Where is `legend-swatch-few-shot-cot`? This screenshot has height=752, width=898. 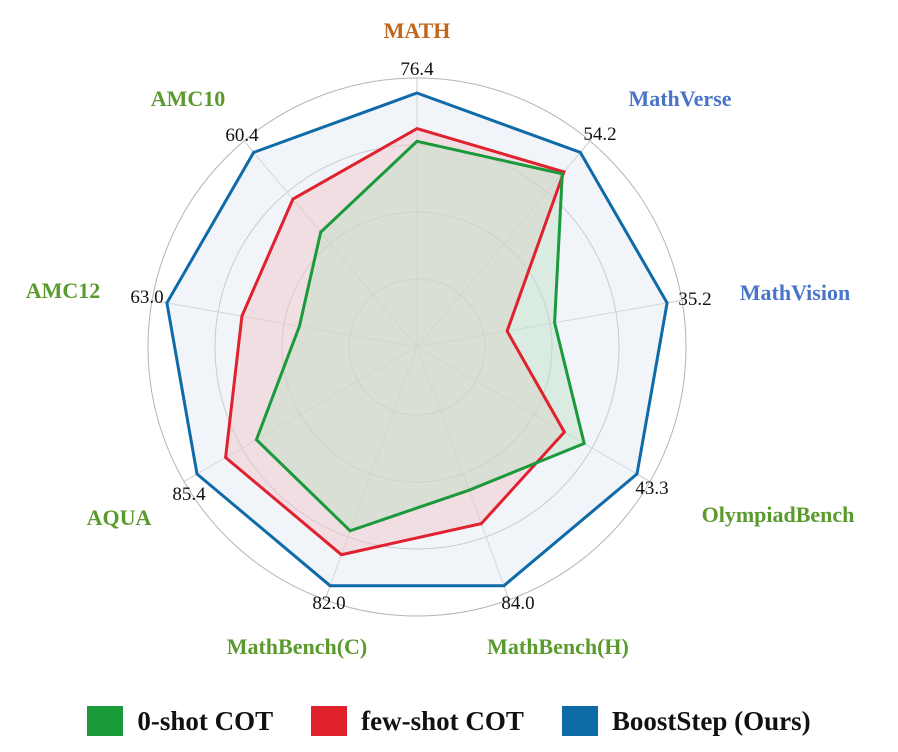 legend-swatch-few-shot-cot is located at coordinates (329, 721).